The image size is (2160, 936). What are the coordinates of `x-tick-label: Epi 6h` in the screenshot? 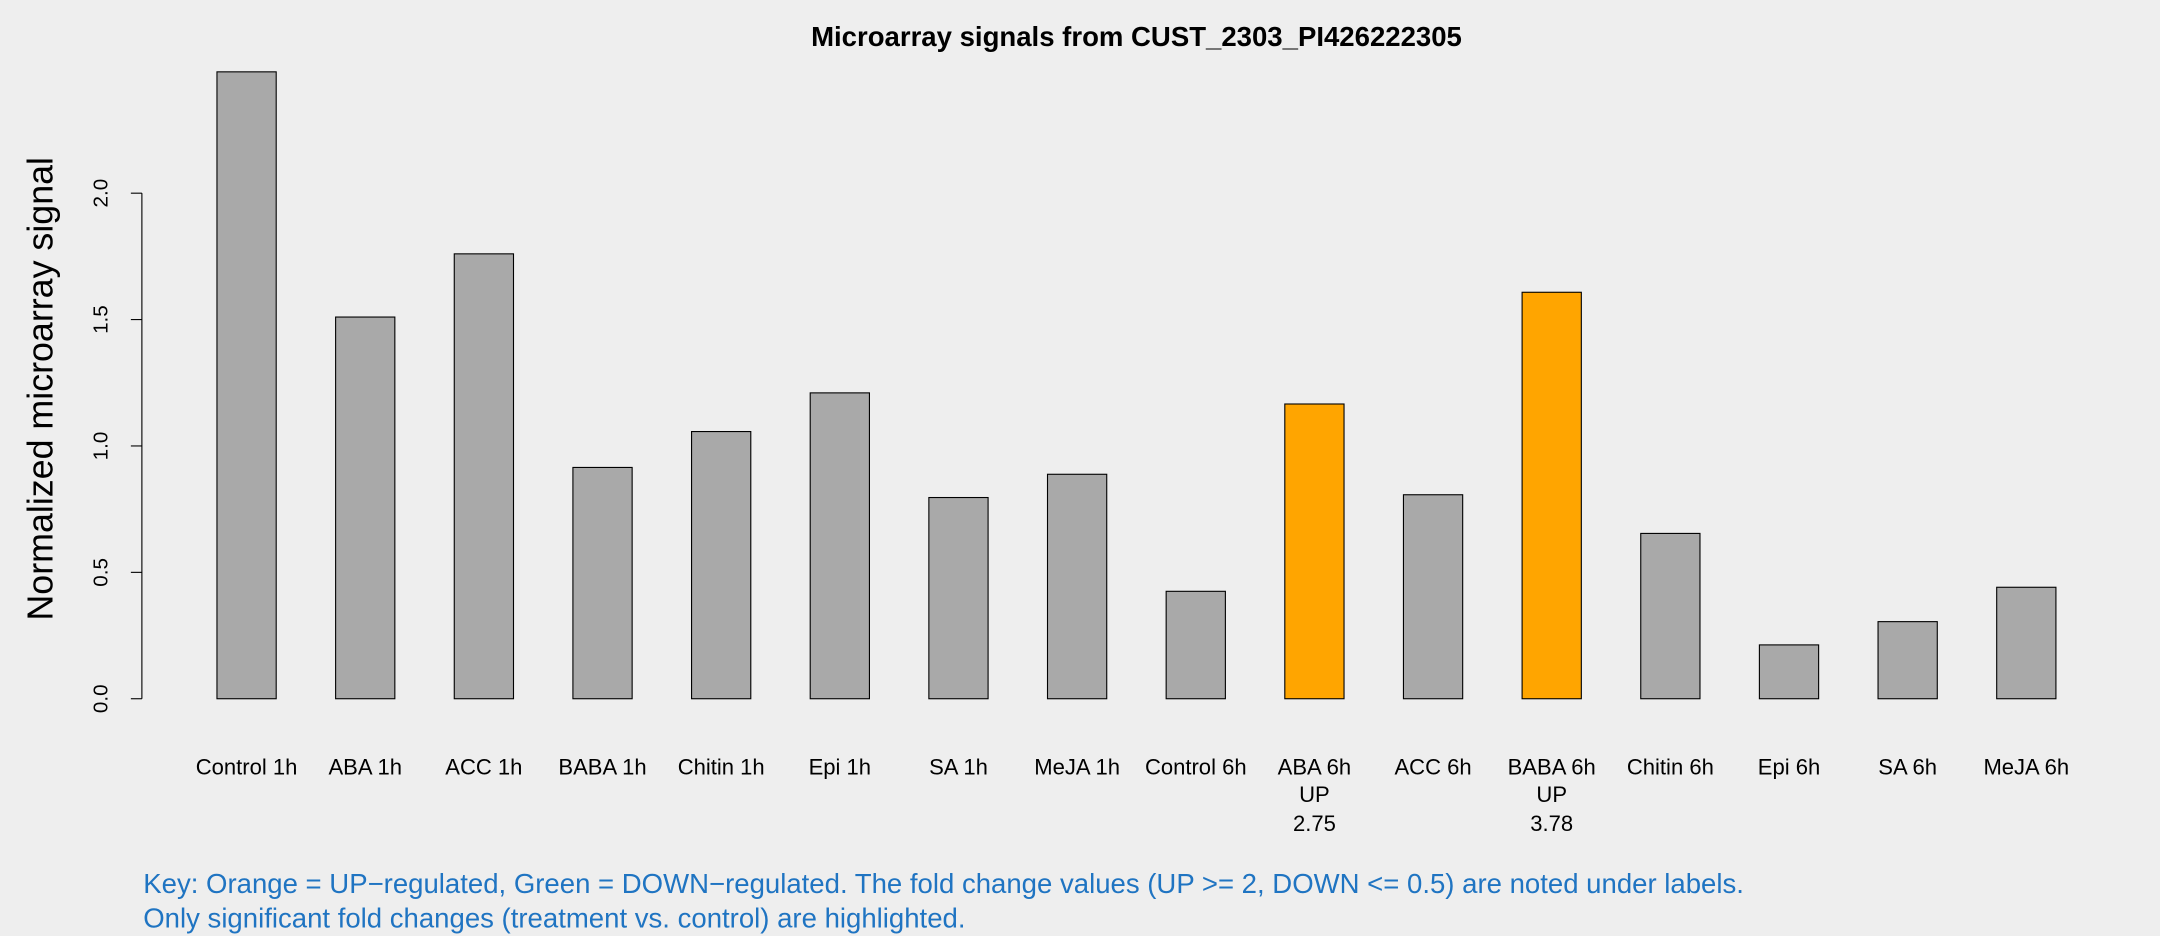 It's located at (1789, 767).